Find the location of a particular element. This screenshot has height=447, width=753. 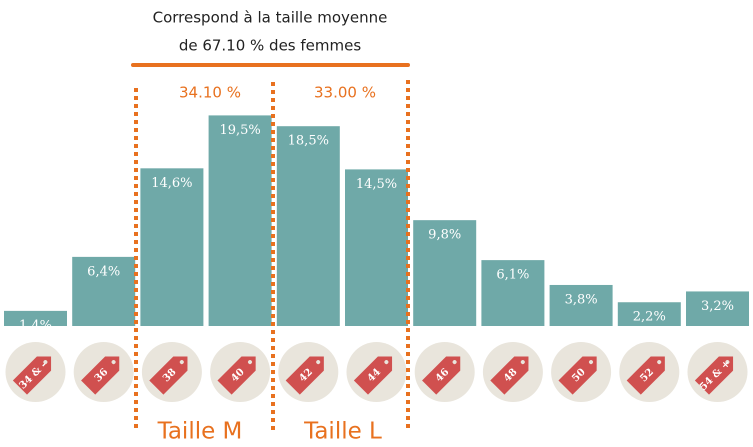

value-label: 14,6% is located at coordinates (171, 183).